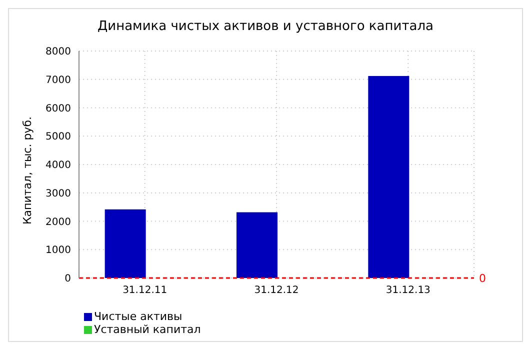  I want to click on y-axis-title: Капитал, тыс. руб., so click(27, 170).